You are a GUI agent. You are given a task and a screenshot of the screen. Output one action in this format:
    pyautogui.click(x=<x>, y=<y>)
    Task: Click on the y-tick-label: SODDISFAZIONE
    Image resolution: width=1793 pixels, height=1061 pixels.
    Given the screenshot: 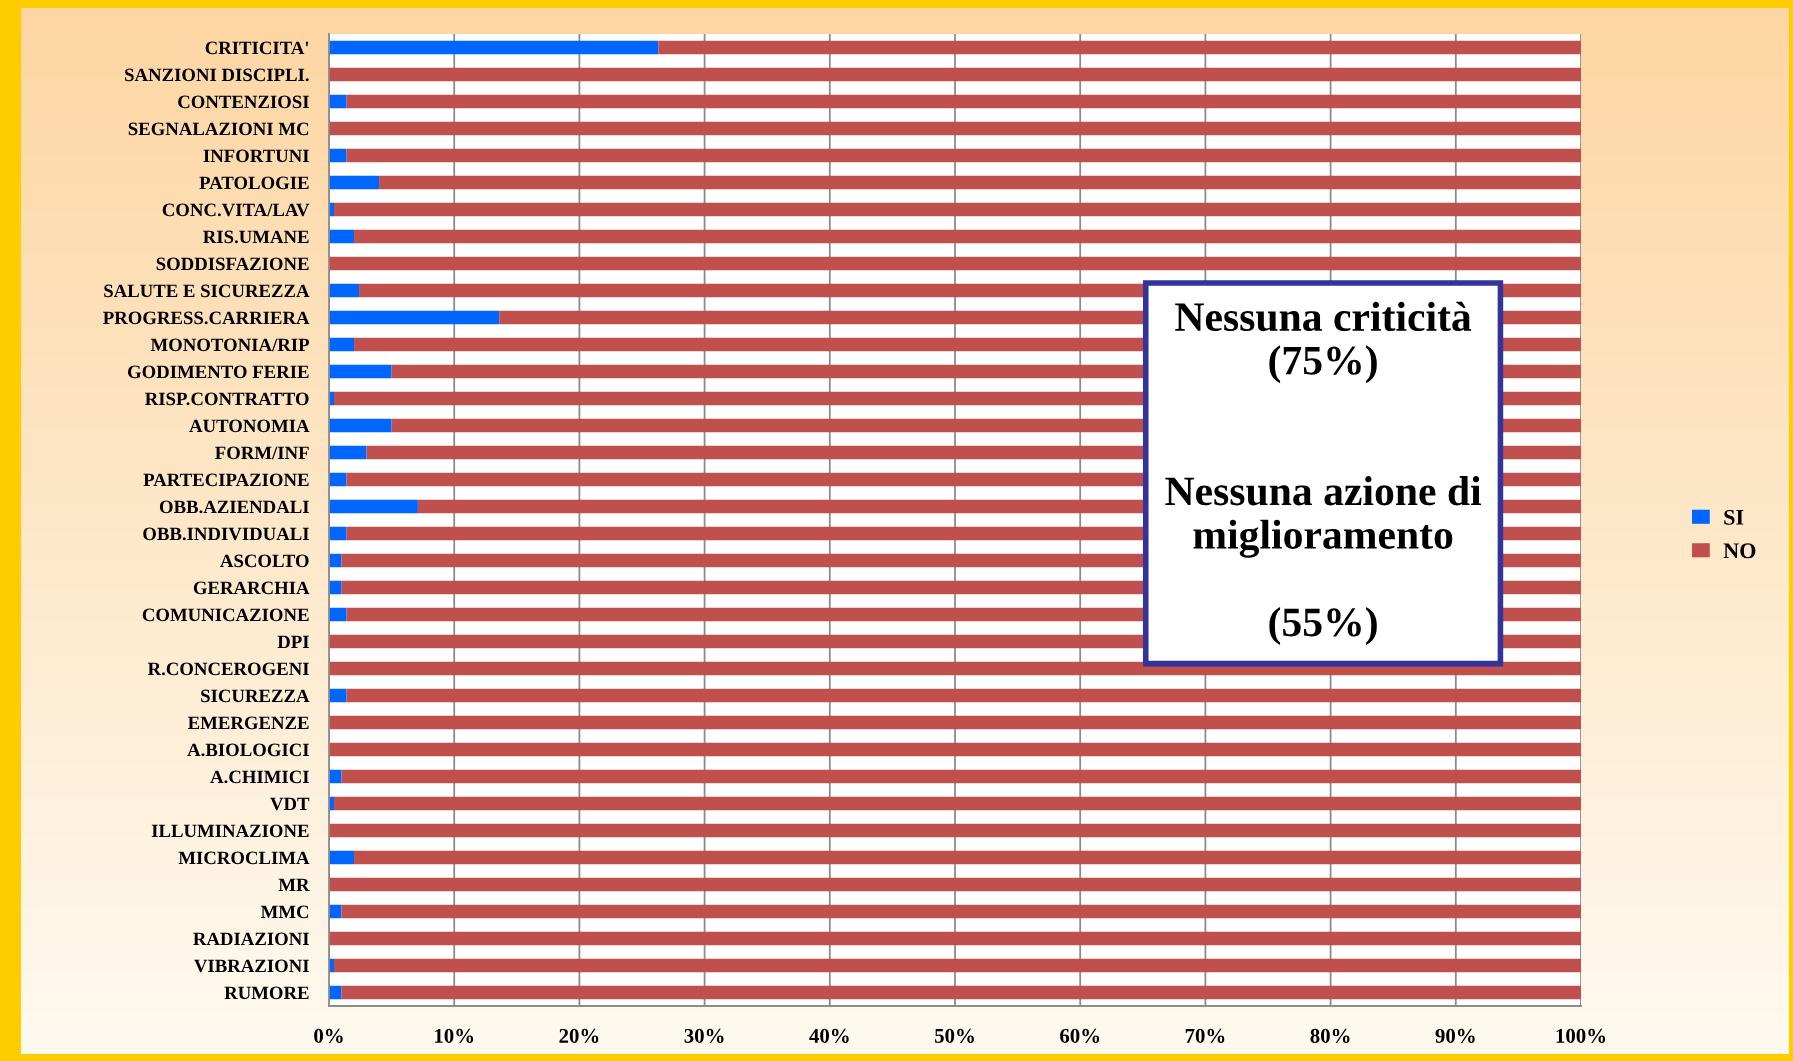 What is the action you would take?
    pyautogui.click(x=232, y=264)
    